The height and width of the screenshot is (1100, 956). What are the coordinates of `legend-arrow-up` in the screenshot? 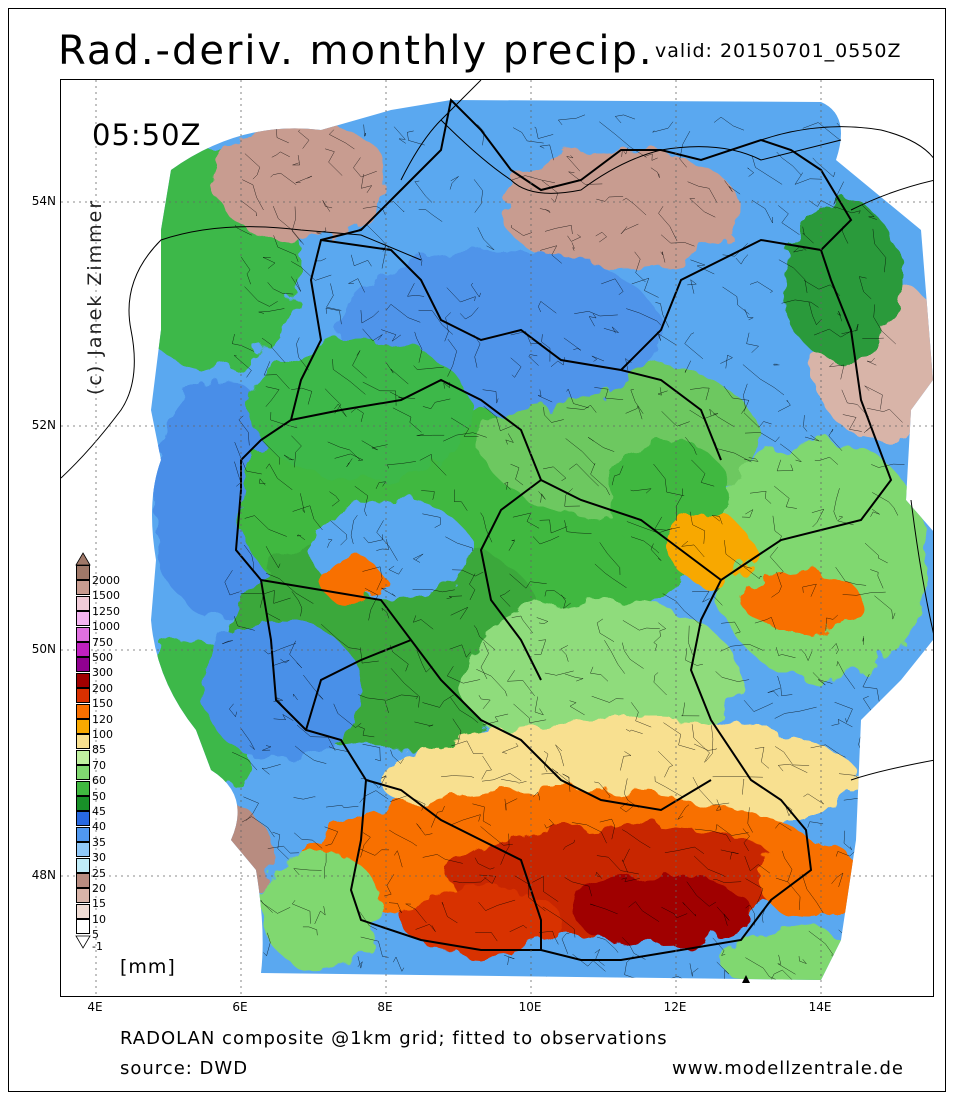 It's located at (83, 559).